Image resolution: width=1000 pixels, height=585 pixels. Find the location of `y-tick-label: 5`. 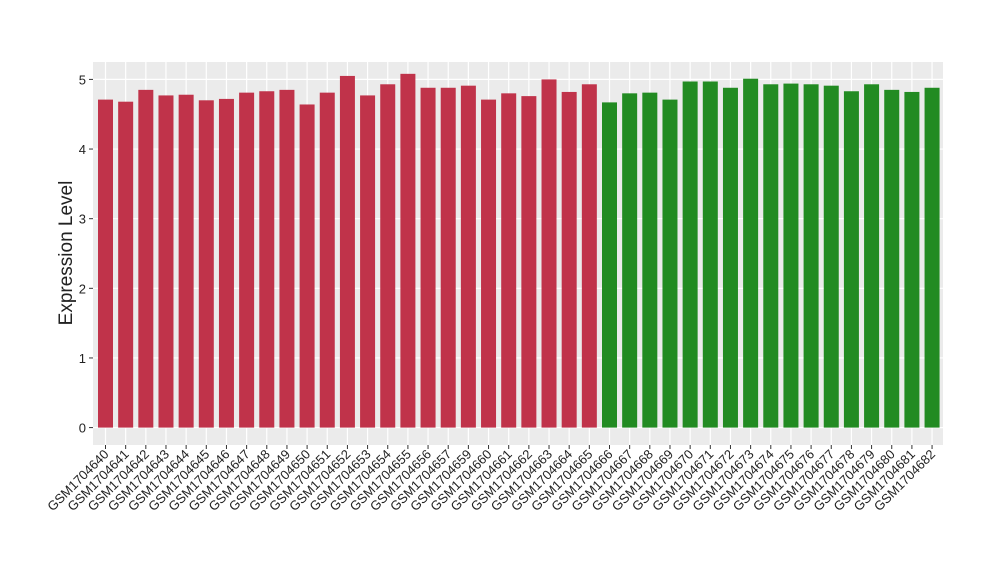

y-tick-label: 5 is located at coordinates (82, 79).